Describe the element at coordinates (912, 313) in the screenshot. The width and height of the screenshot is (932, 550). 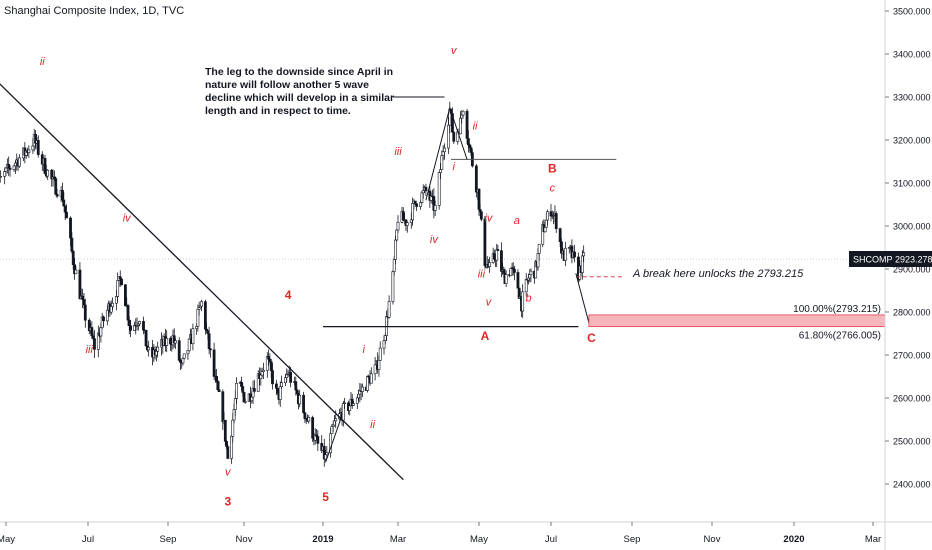
I see `y-tick-label: 2800.000` at that location.